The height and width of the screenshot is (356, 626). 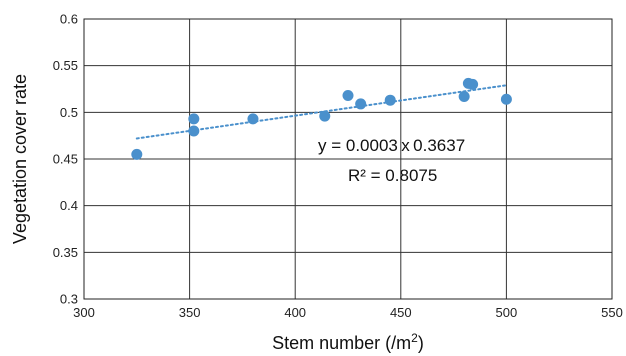 I want to click on x-tick-label: 450, so click(x=401, y=312).